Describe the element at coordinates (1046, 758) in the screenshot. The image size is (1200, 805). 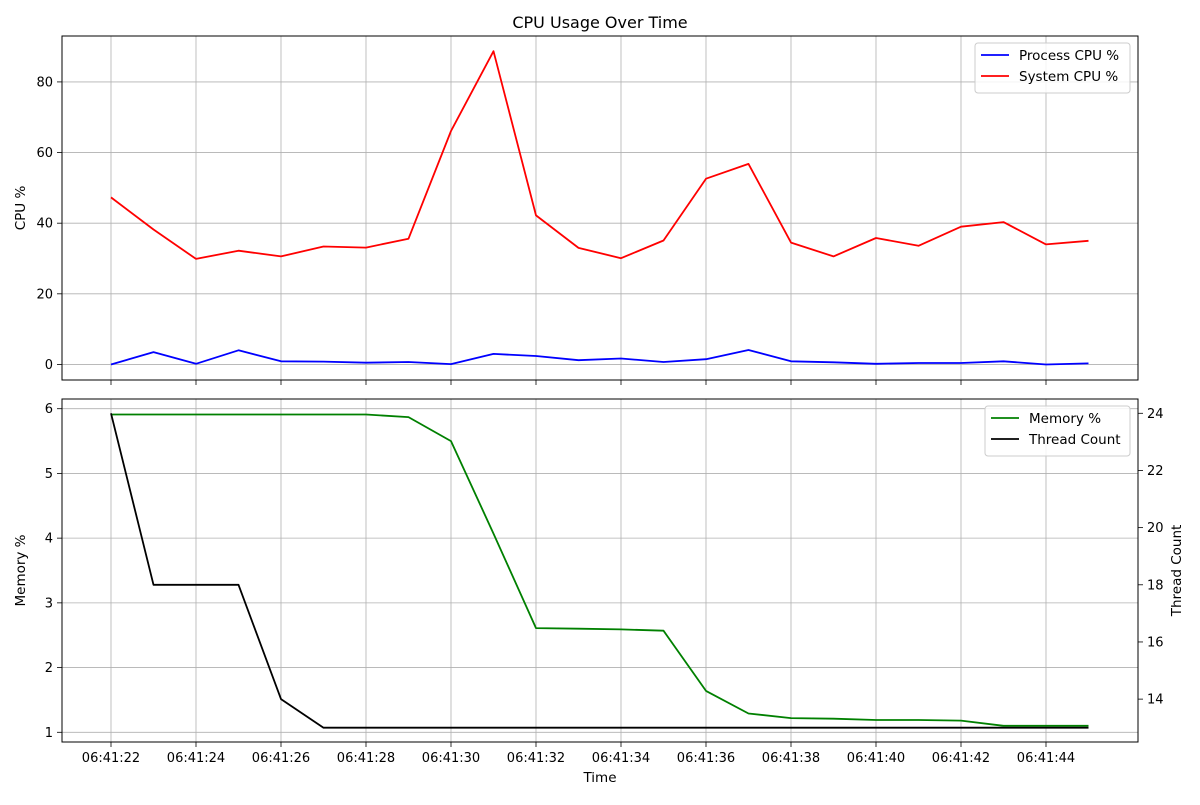
I see `x-tick-label: 06:41:44` at that location.